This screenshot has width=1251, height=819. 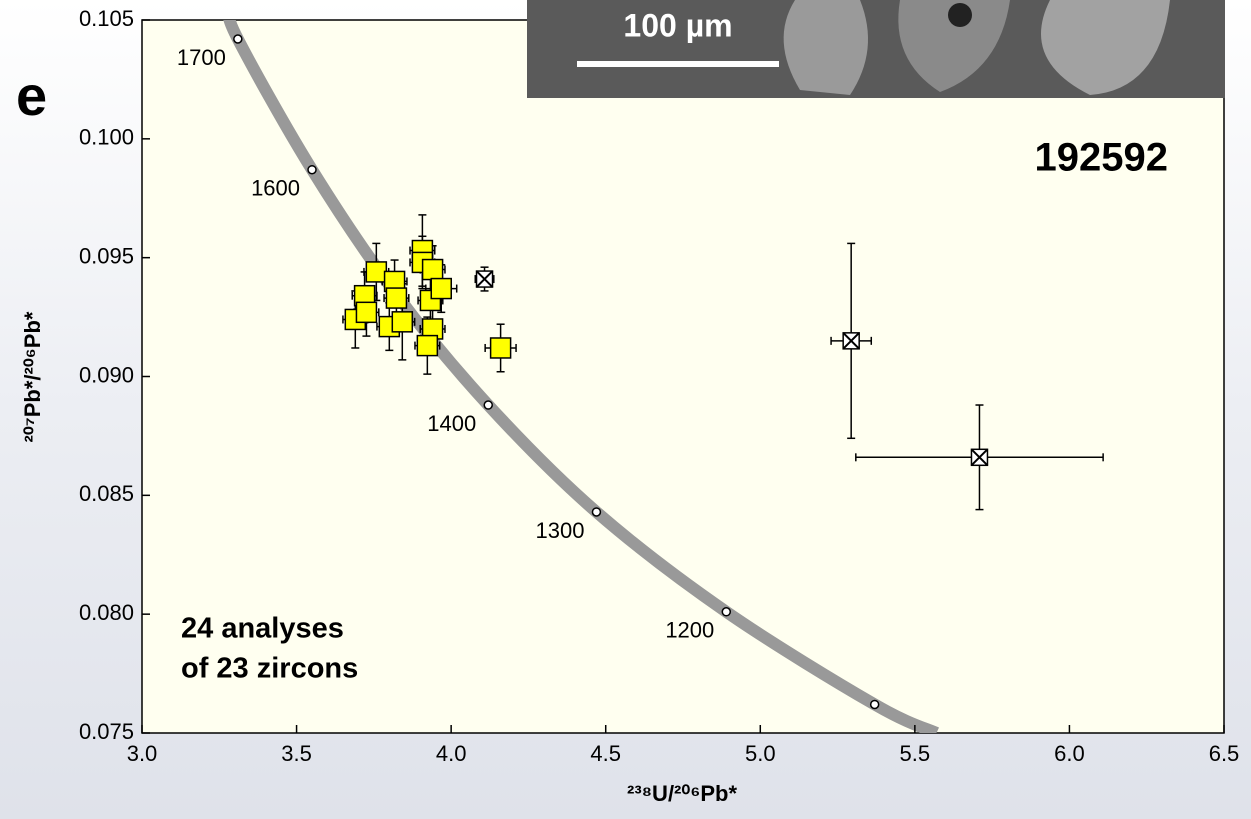 What do you see at coordinates (262, 629) in the screenshot?
I see `note: 24 analyses` at bounding box center [262, 629].